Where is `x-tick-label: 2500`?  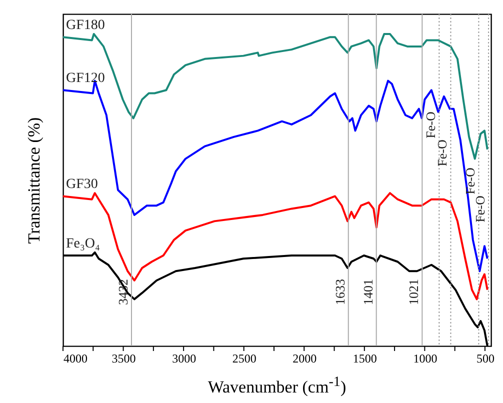 x-tick-label: 2500 is located at coordinates (244, 359).